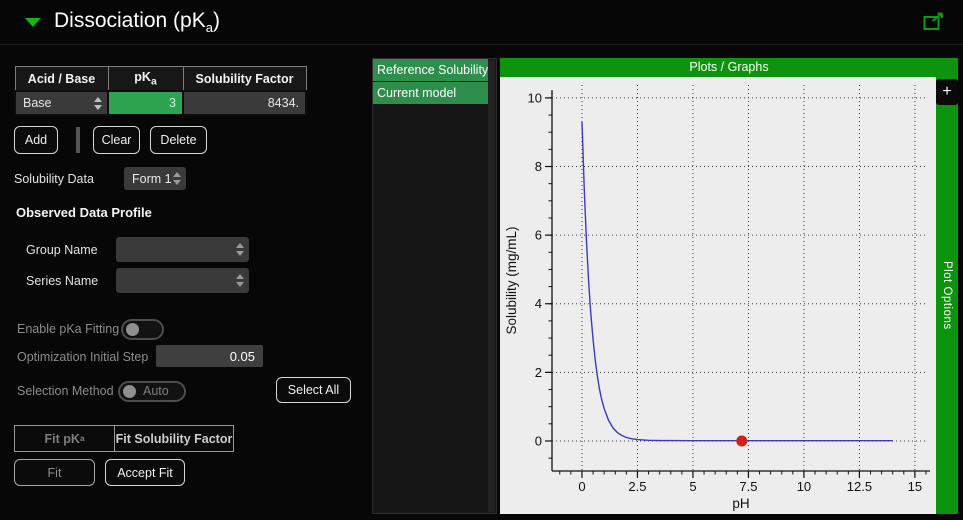  What do you see at coordinates (434, 286) in the screenshot?
I see `model-list: Reference Solubility Current model` at bounding box center [434, 286].